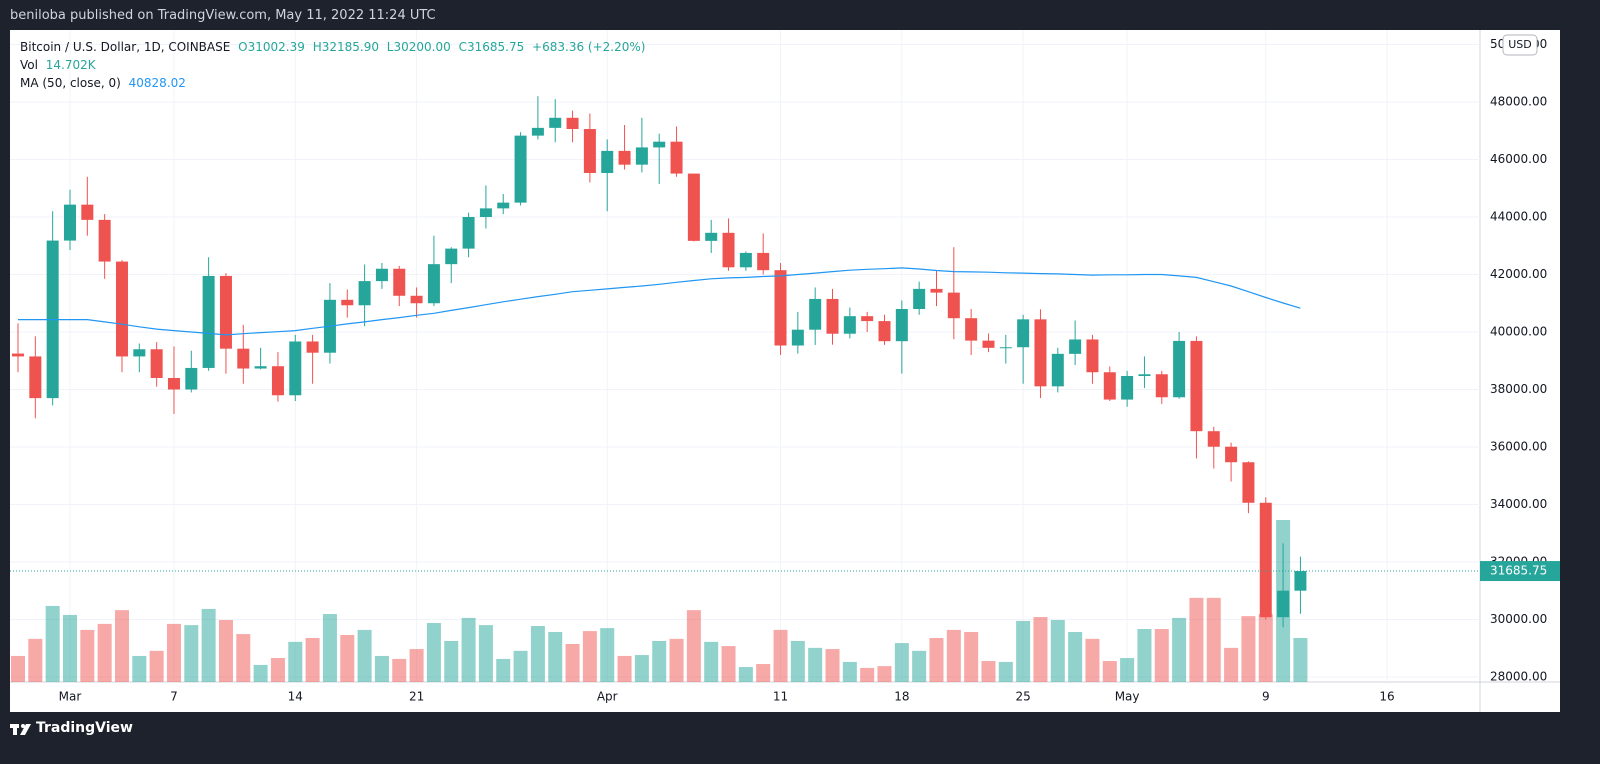 This screenshot has height=764, width=1600. What do you see at coordinates (25, 729) in the screenshot?
I see `logo-shape` at bounding box center [25, 729].